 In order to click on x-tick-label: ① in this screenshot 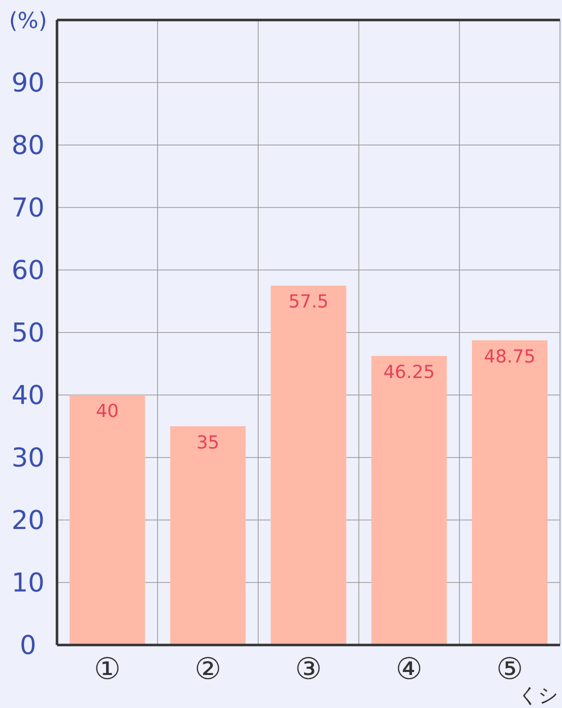, I will do `click(107, 669)`.